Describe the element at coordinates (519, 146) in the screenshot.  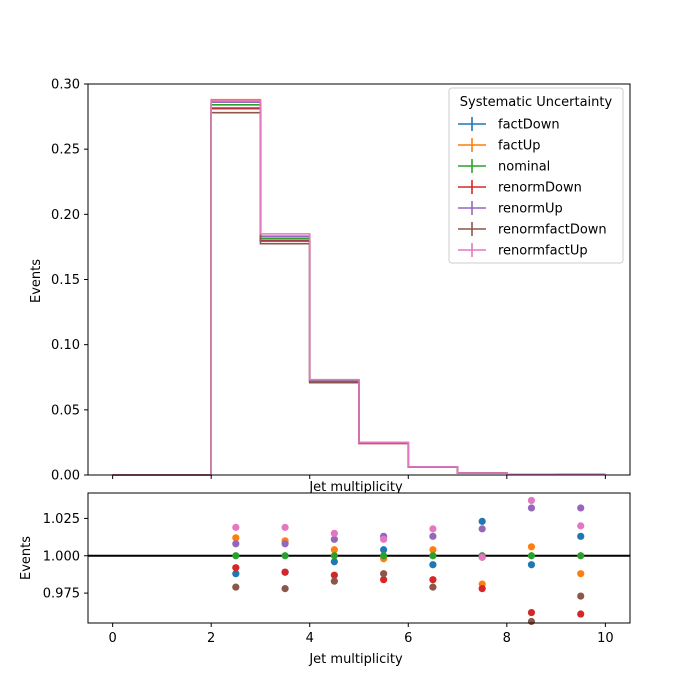
I see `legend-label-factUp: factUp` at that location.